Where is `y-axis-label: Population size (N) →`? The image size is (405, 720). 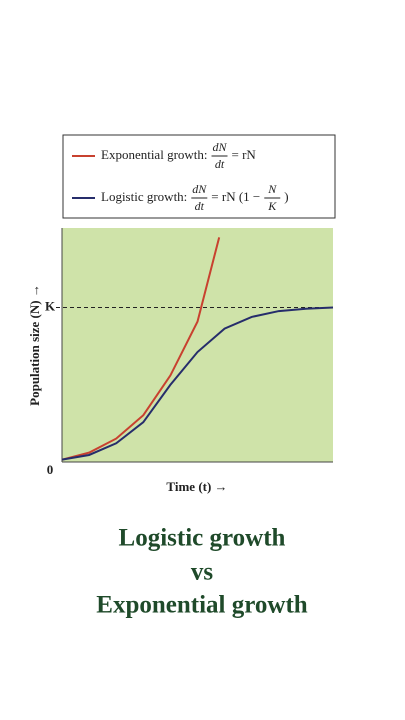
y-axis-label: Population size (N) → is located at coordinates (34, 345).